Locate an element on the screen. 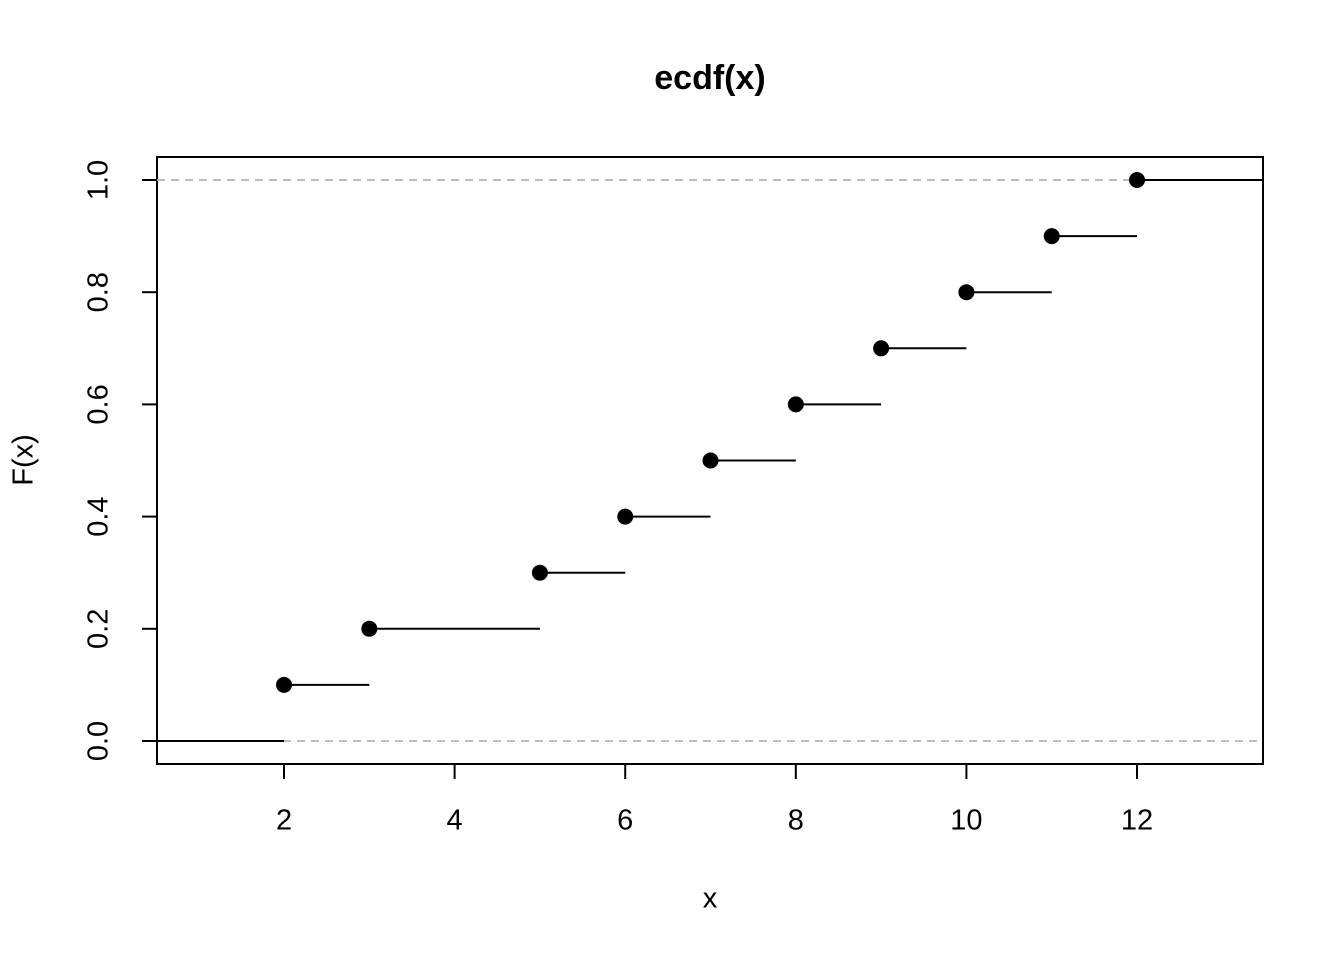  y-axis-label: F(x) is located at coordinates (24, 460).